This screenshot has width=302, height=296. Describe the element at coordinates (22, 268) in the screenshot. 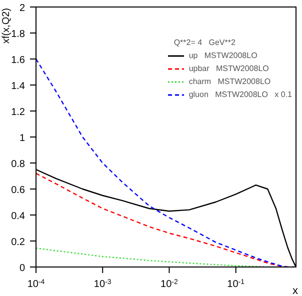

I see `y-tick-label: 0` at that location.